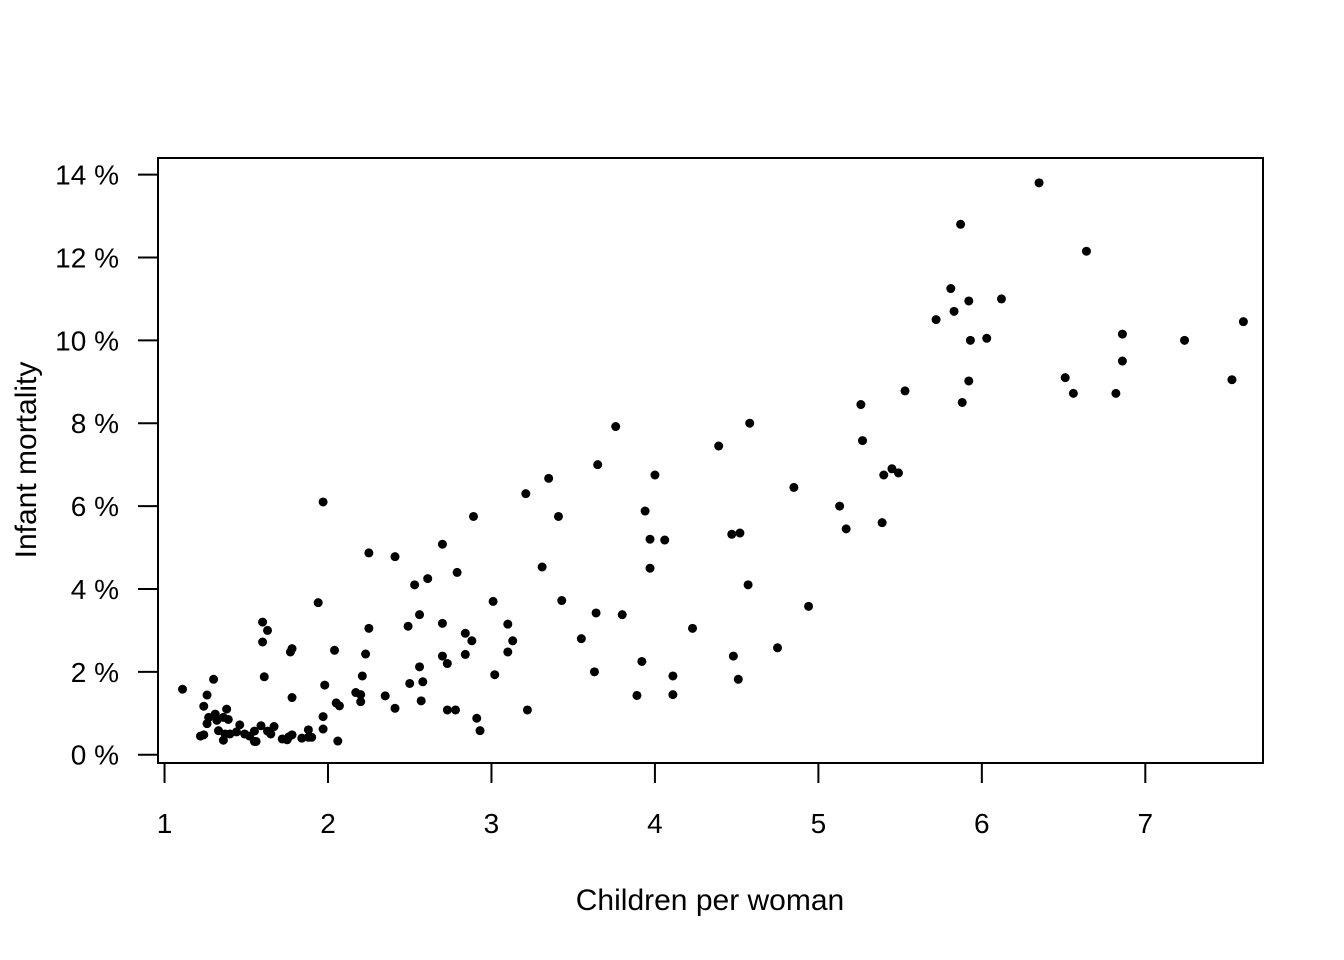 This screenshot has width=1344, height=960. Describe the element at coordinates (87, 340) in the screenshot. I see `y-tick-label: 10 %` at that location.